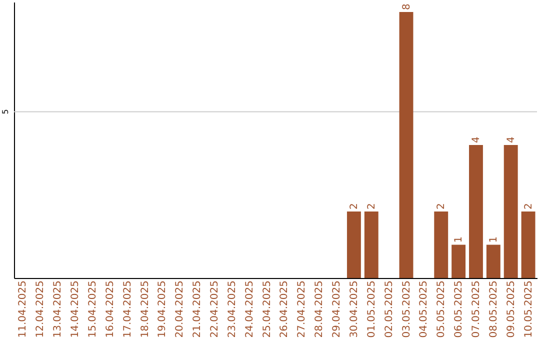 This screenshot has height=340, width=540. Describe the element at coordinates (145, 309) in the screenshot. I see `x-tick-label: 18.04.2025` at that location.